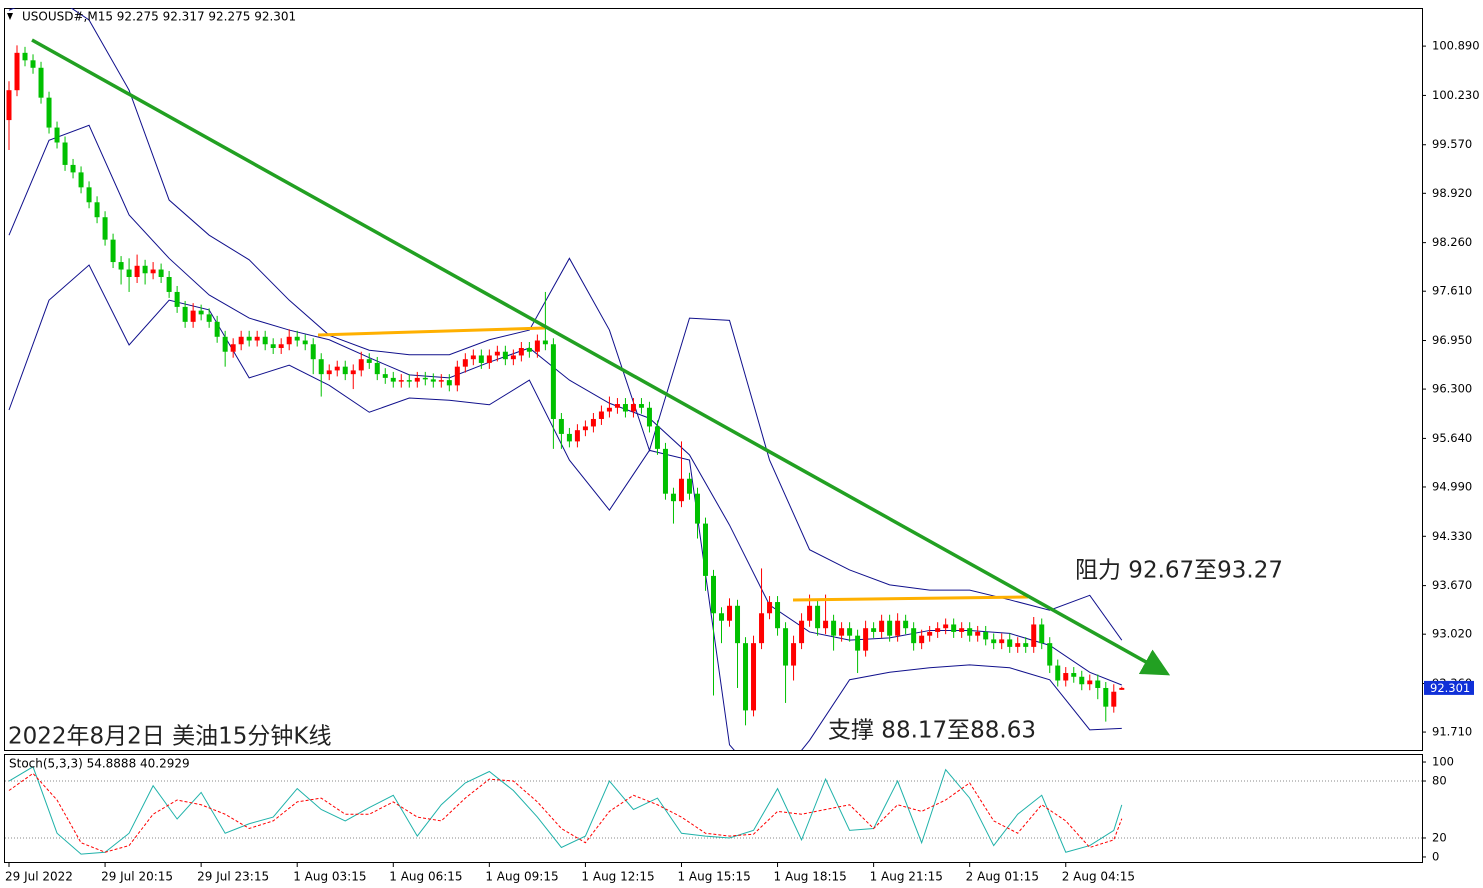 This screenshot has width=1483, height=888. Describe the element at coordinates (1452, 144) in the screenshot. I see `y-tick-label: 99.570` at that location.